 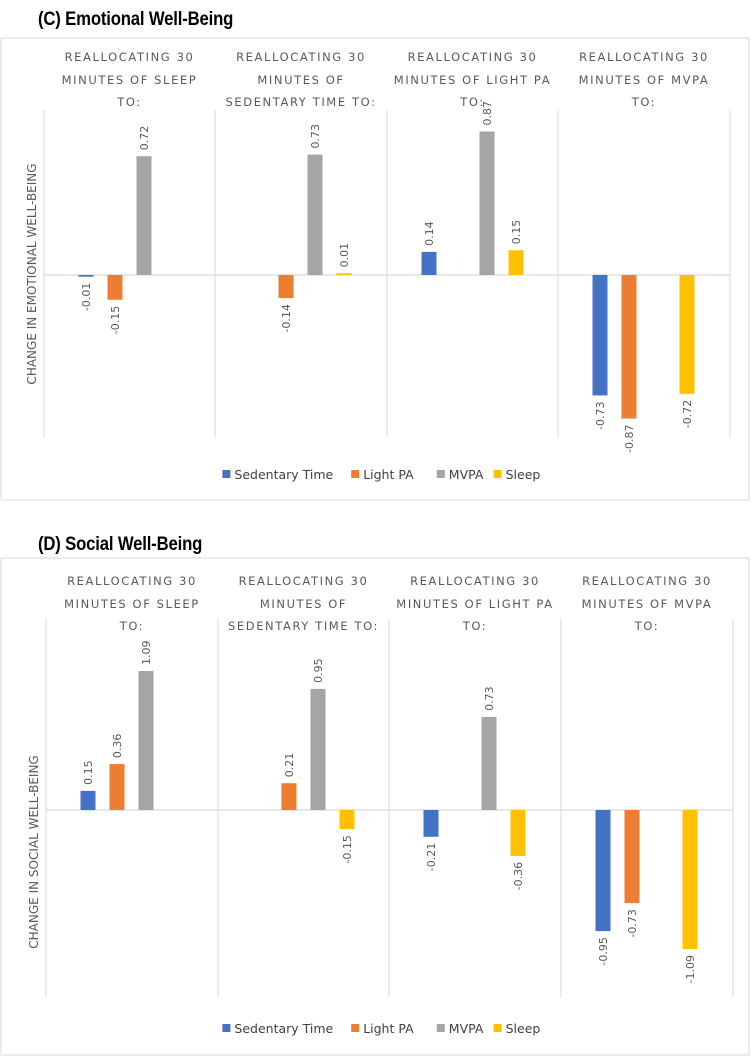 I want to click on data-label: -0.01, so click(x=86, y=297).